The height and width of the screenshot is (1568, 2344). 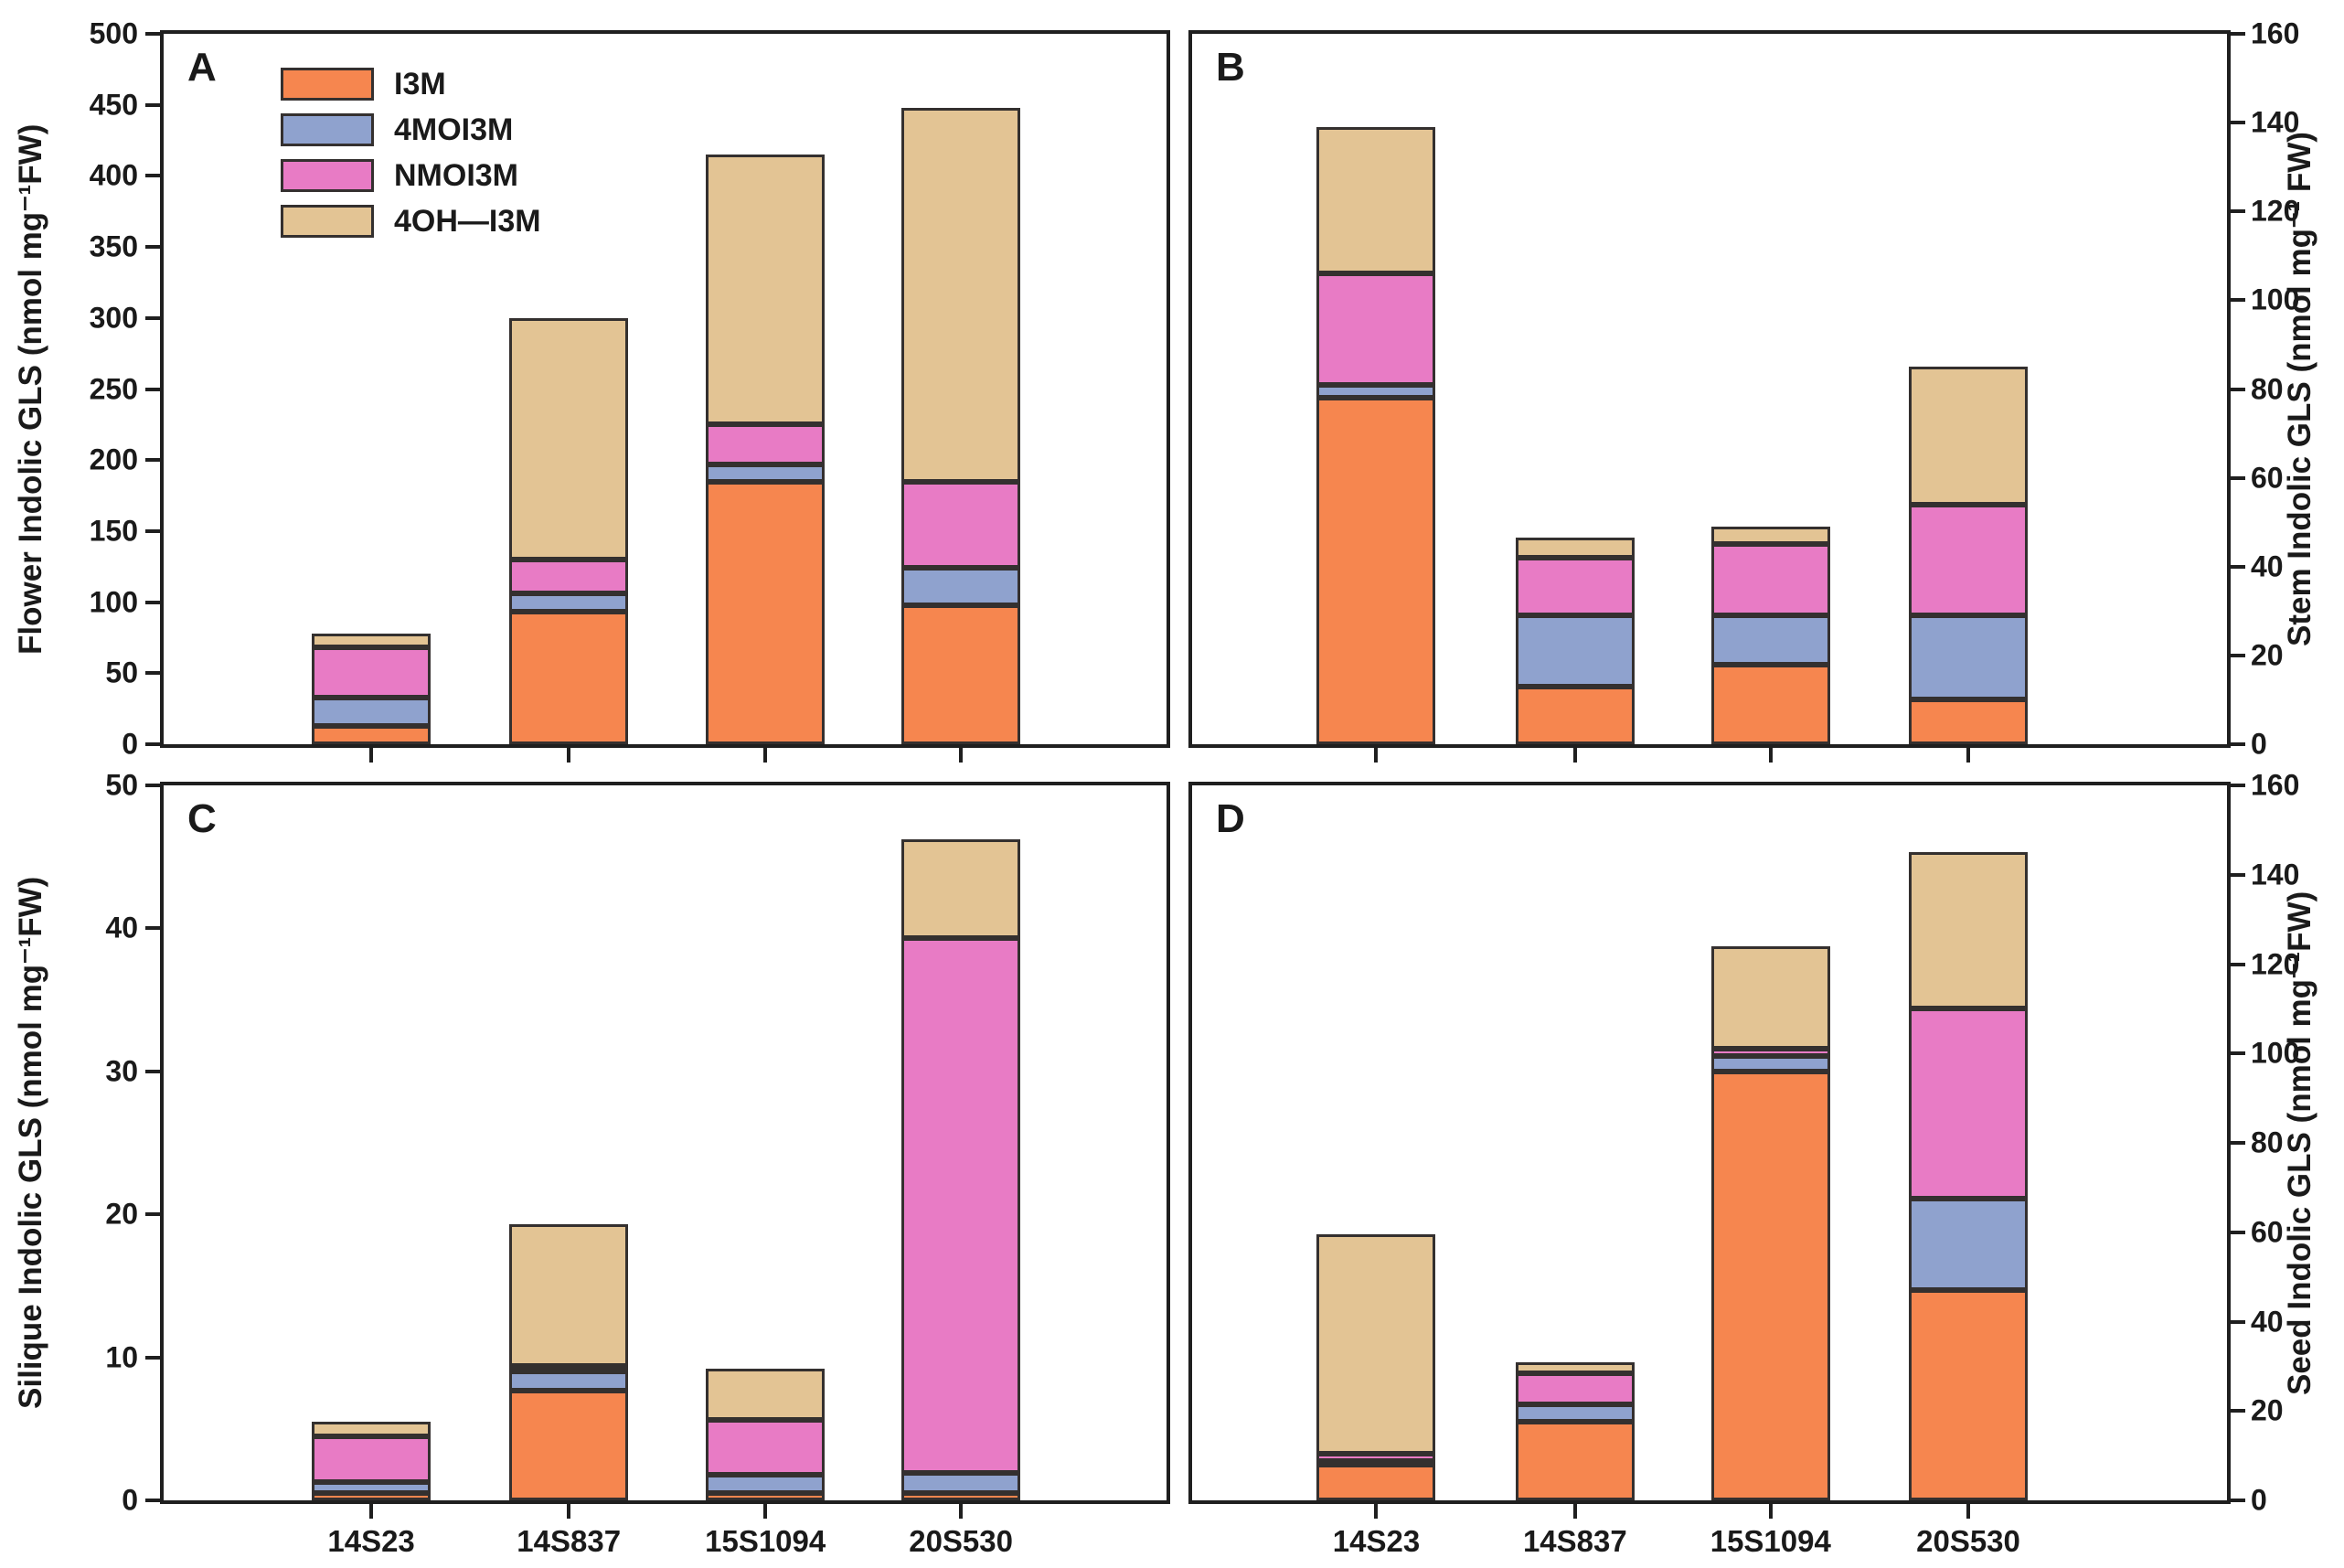 What do you see at coordinates (2267, 1232) in the screenshot?
I see `y-tick-label: 60` at bounding box center [2267, 1232].